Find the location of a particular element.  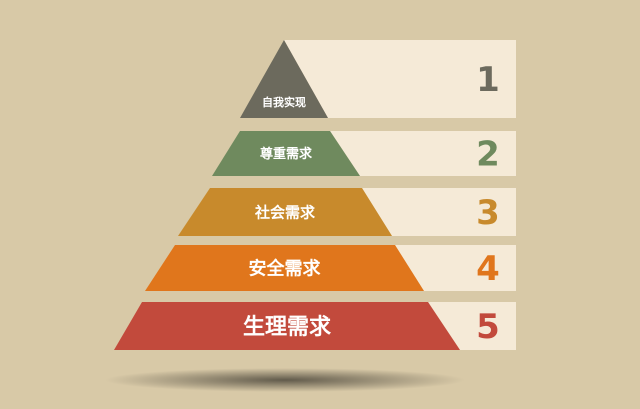

level-label-3: 社会需求 is located at coordinates (285, 212).